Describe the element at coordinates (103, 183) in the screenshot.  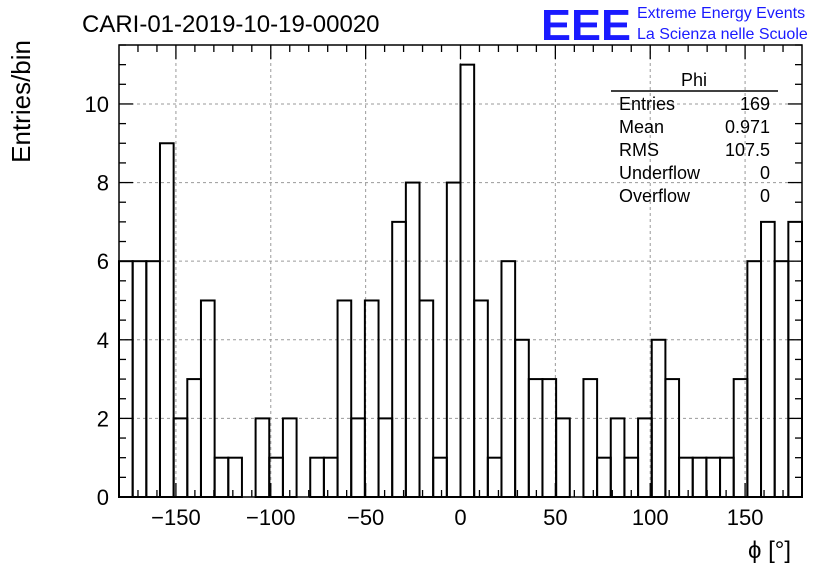
I see `y-tick-label: 8` at that location.